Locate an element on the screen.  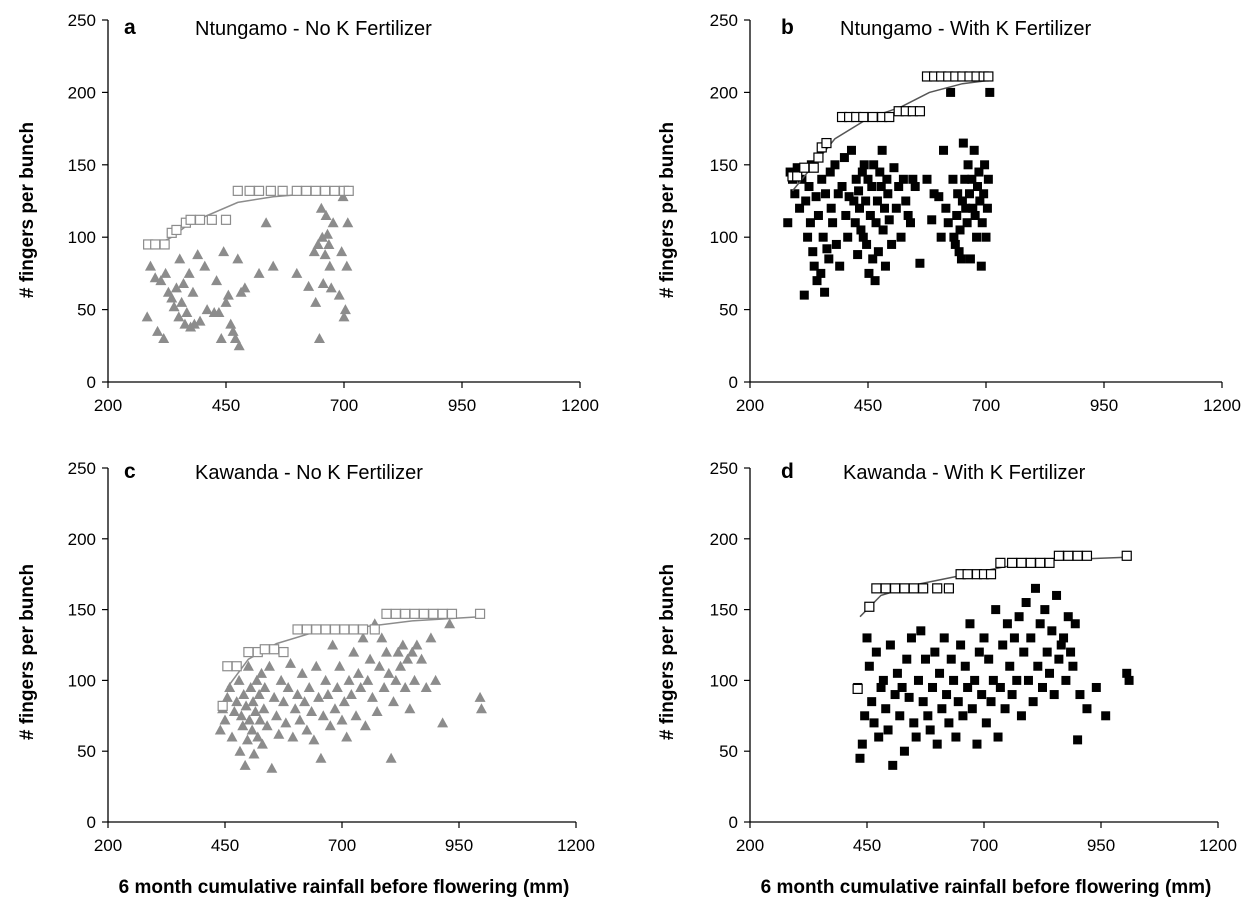
x-tick-label: 200 is located at coordinates (750, 405).